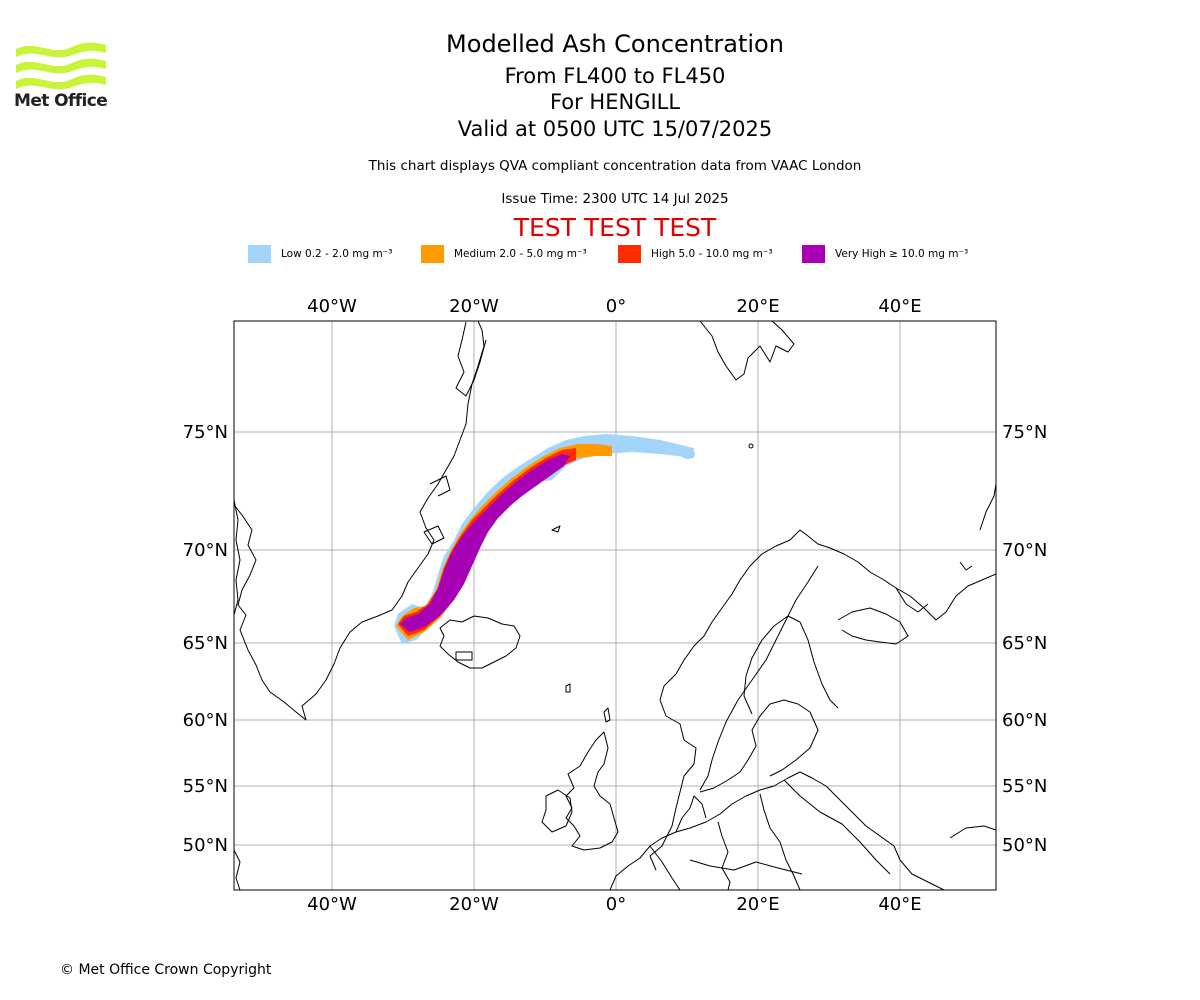  I want to click on latitude-labels-right: 75°N 70°N 65°N 60°N 55°N 50°N, so click(1024, 639).